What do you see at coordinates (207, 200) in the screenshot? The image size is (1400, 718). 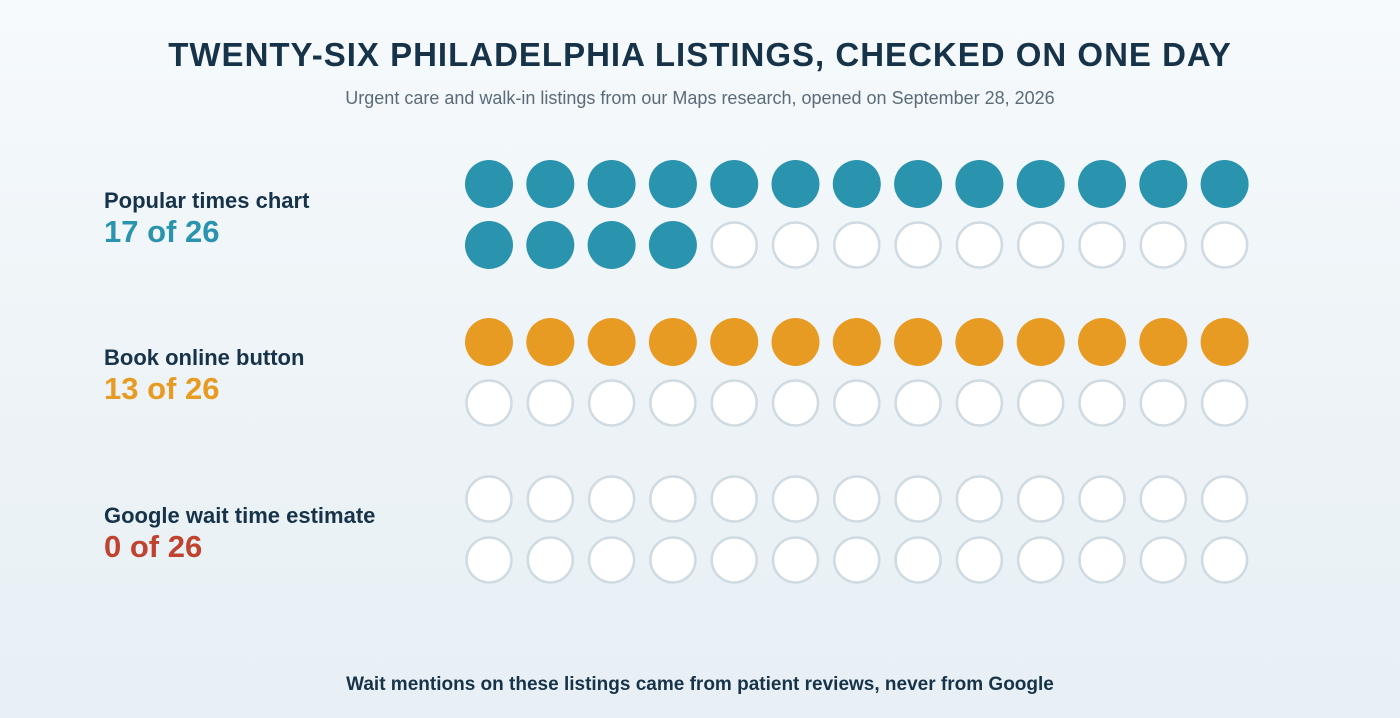 I see `row-name-popular-times: Popular times chart` at bounding box center [207, 200].